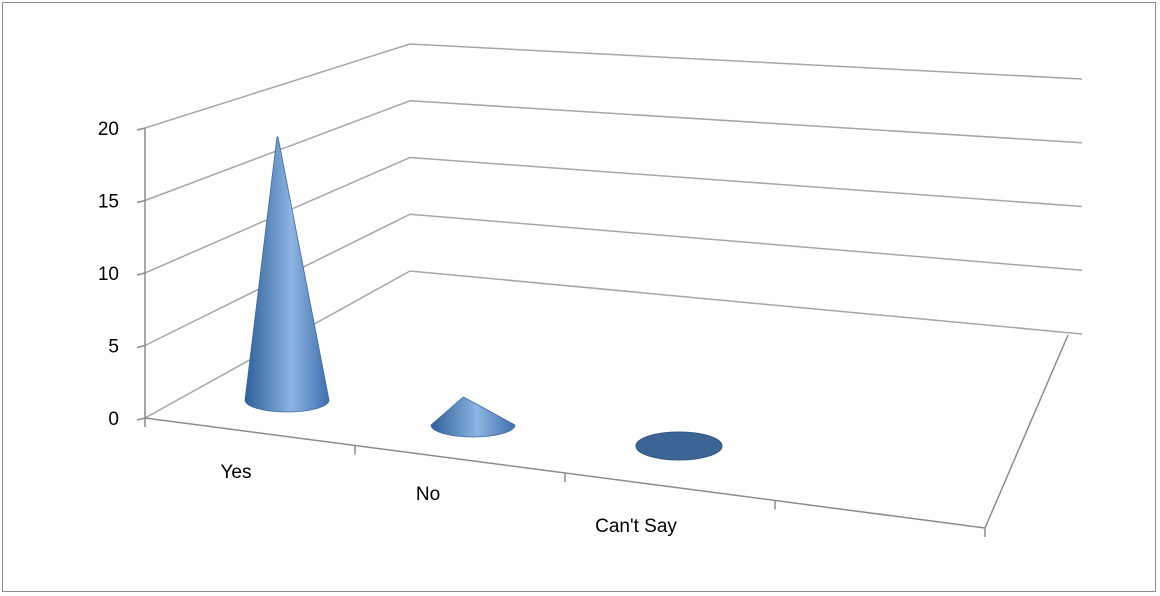 This screenshot has height=596, width=1160. Describe the element at coordinates (428, 494) in the screenshot. I see `x-category-label: No` at that location.